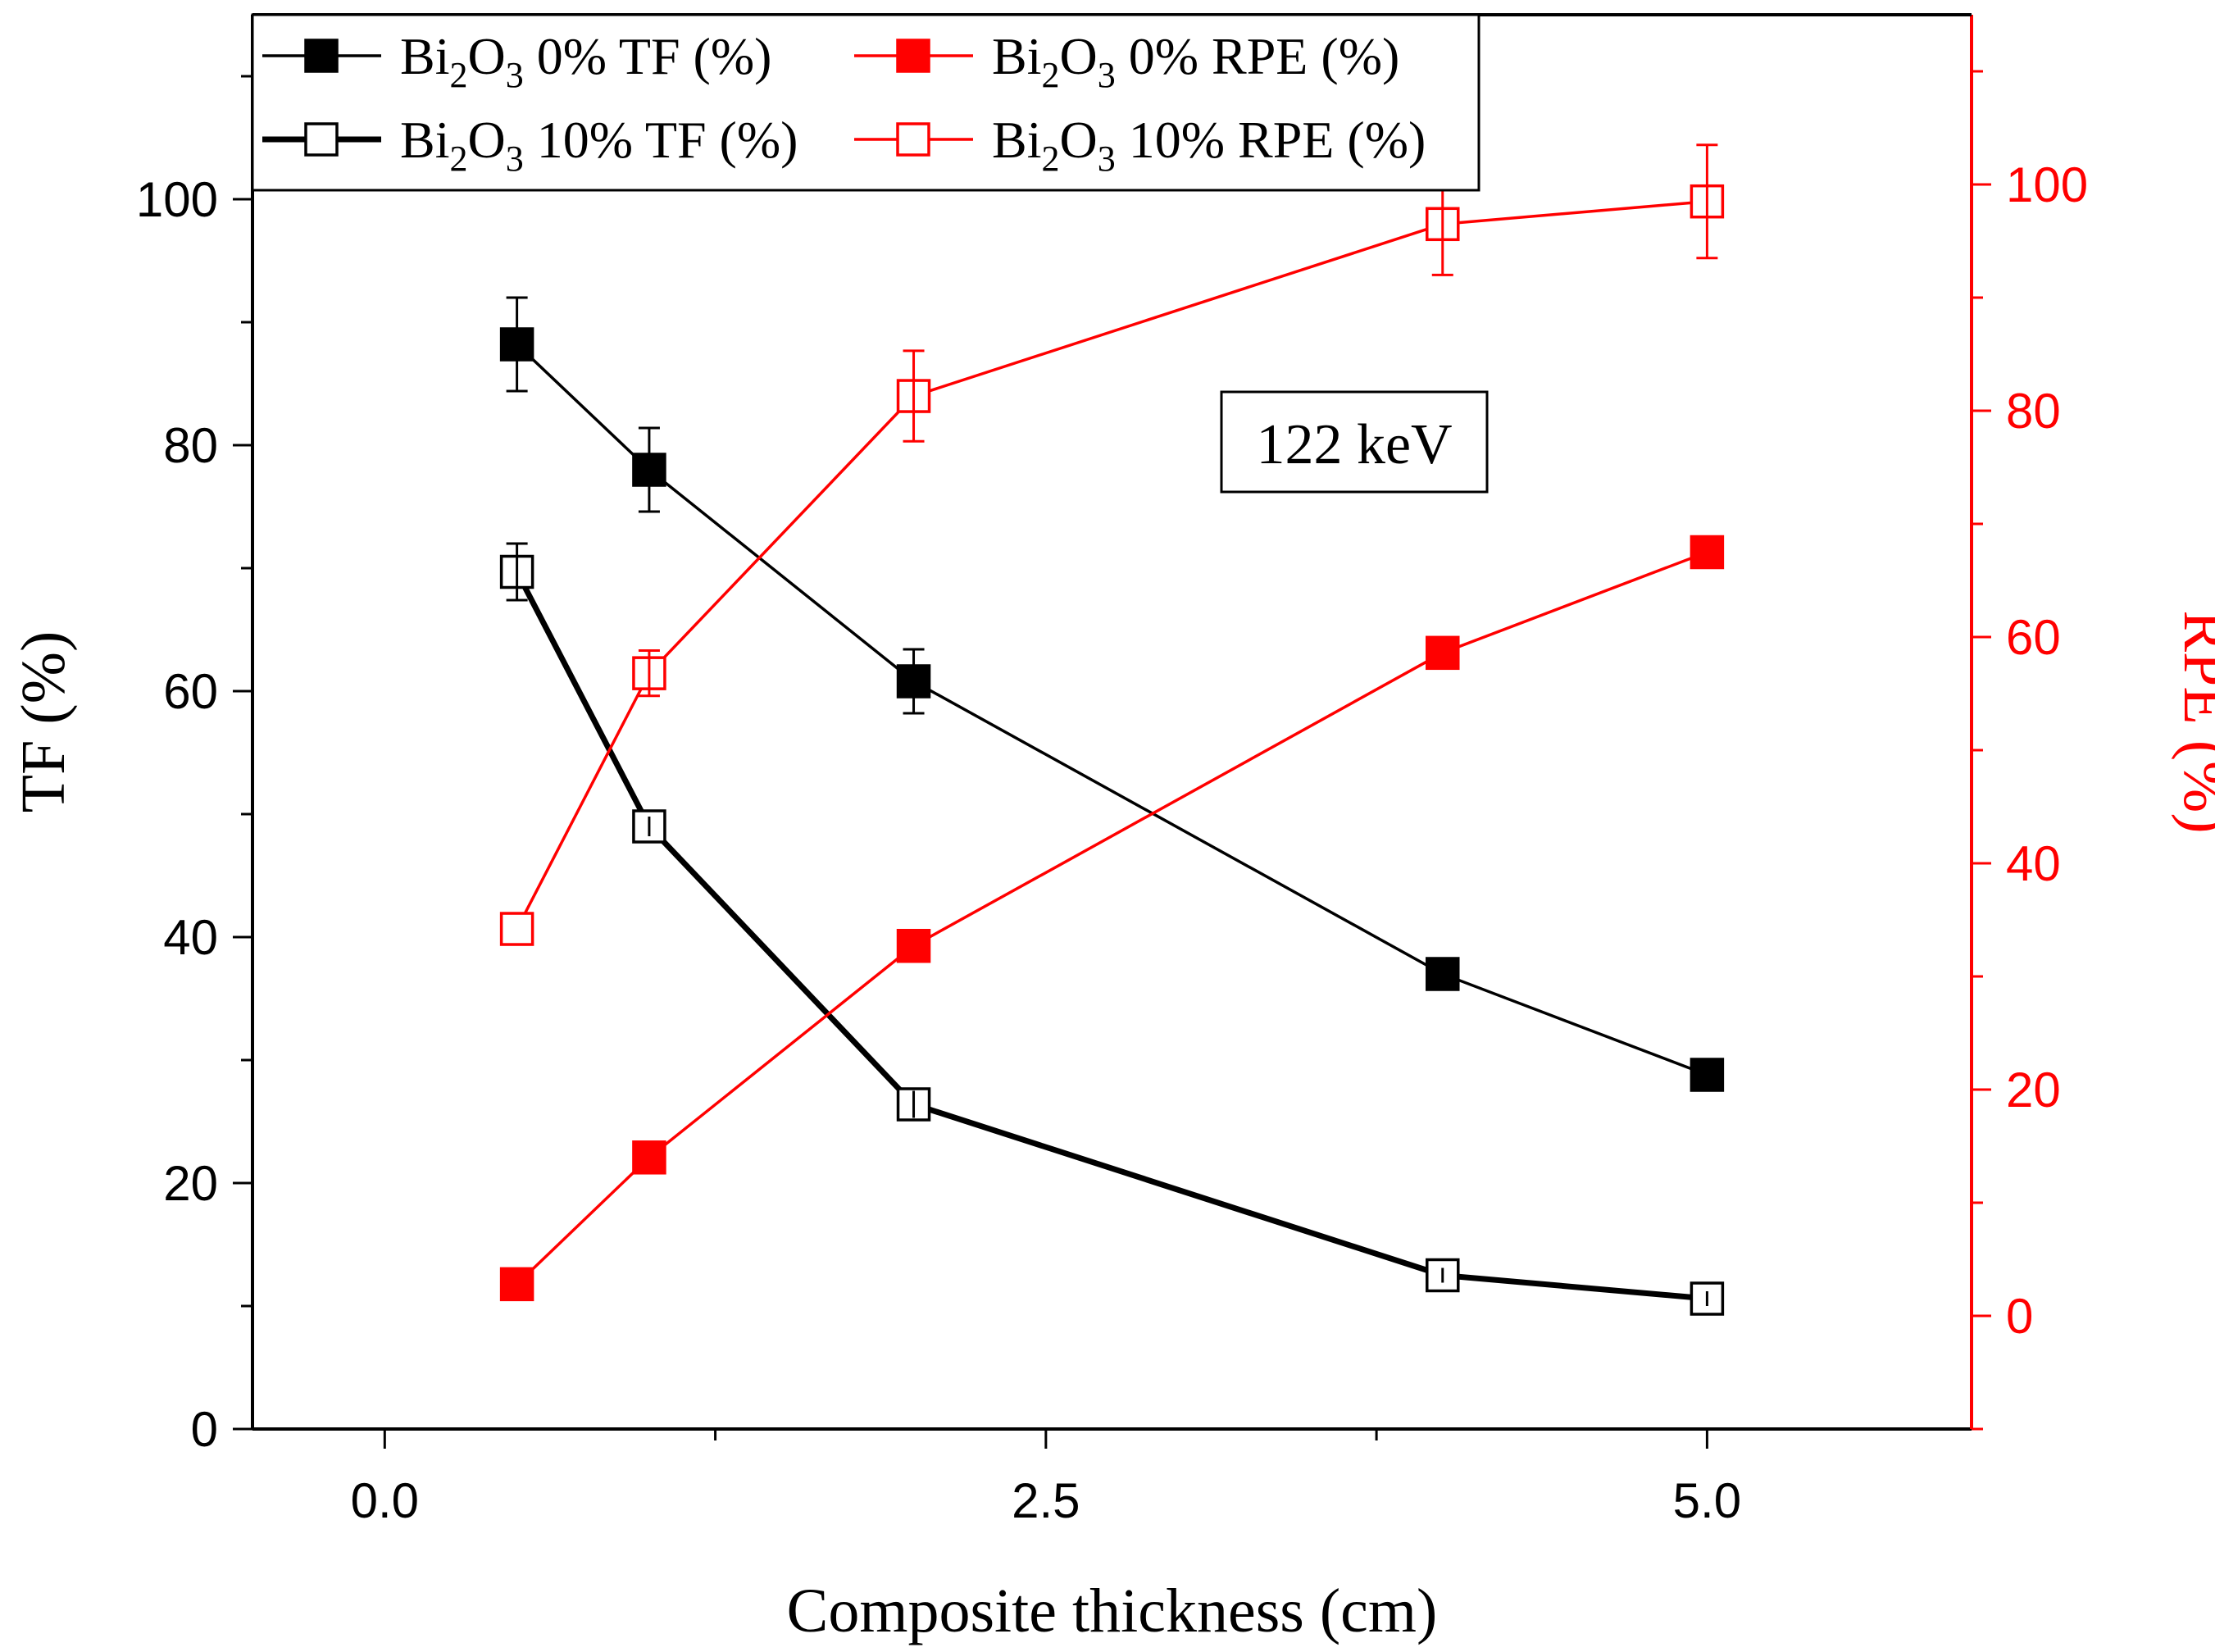  I want to click on y-right-tick-label: 20, so click(2033, 1090).